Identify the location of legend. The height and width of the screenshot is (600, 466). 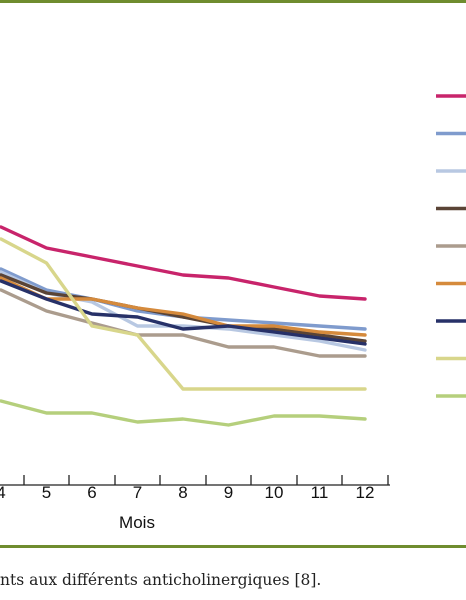
(451, 246).